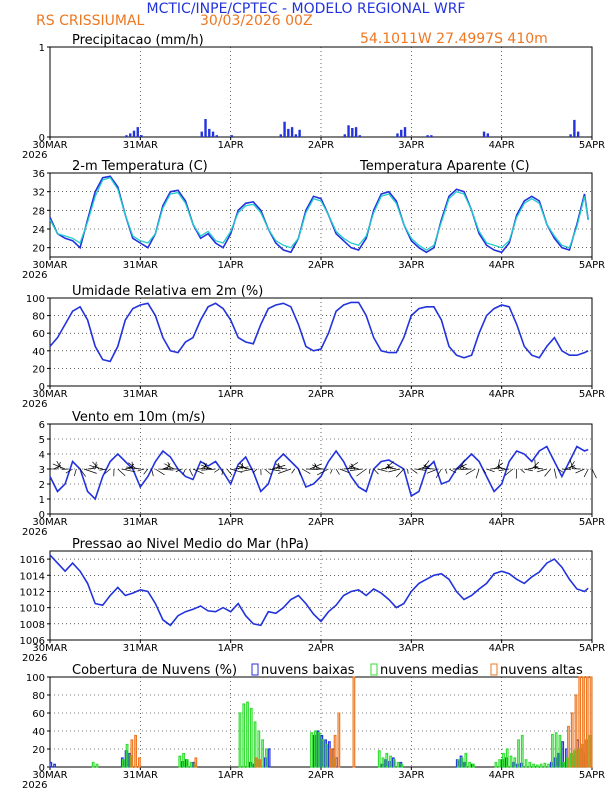 The image size is (612, 792). I want to click on slp-ytick-label: 1014, so click(32, 576).